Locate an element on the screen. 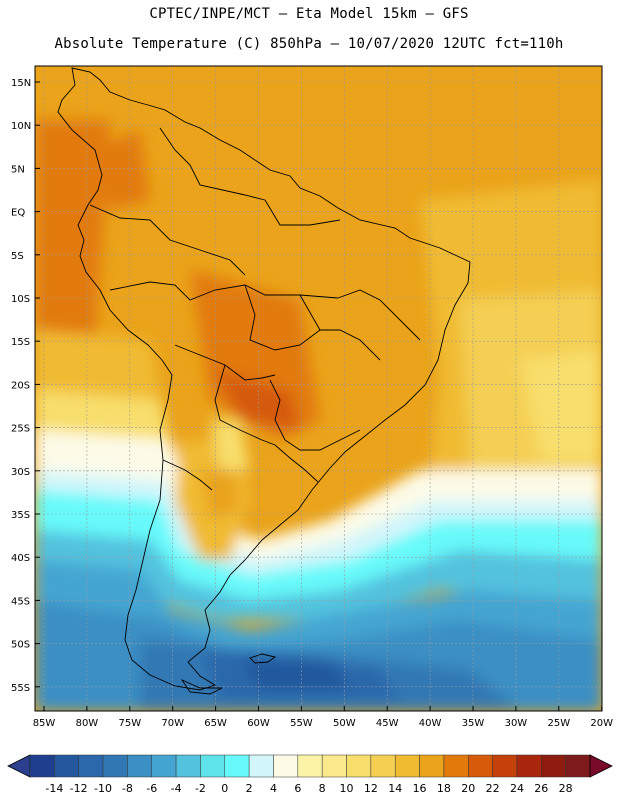 This screenshot has height=800, width=618. colorbar-label: 24 is located at coordinates (517, 788).